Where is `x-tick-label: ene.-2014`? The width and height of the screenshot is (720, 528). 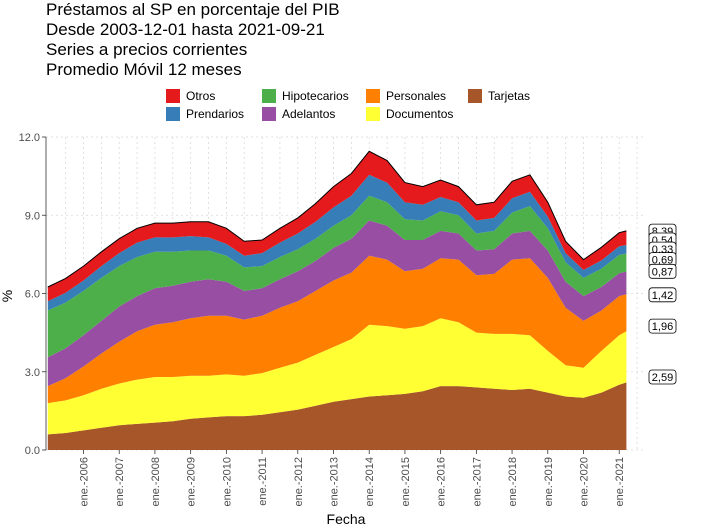 x-tick-label: ene.-2014 is located at coordinates (370, 482).